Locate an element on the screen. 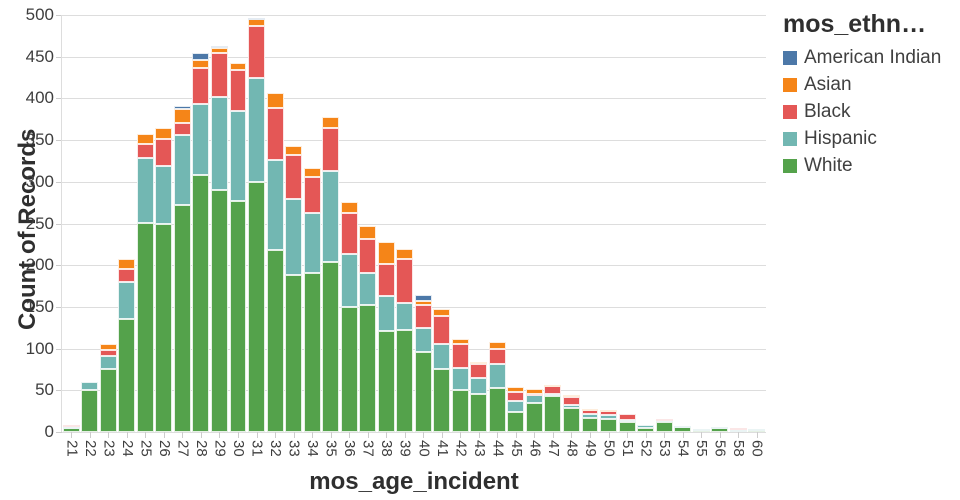 Image resolution: width=960 pixels, height=500 pixels. y-tick-label: 250 is located at coordinates (39, 223).